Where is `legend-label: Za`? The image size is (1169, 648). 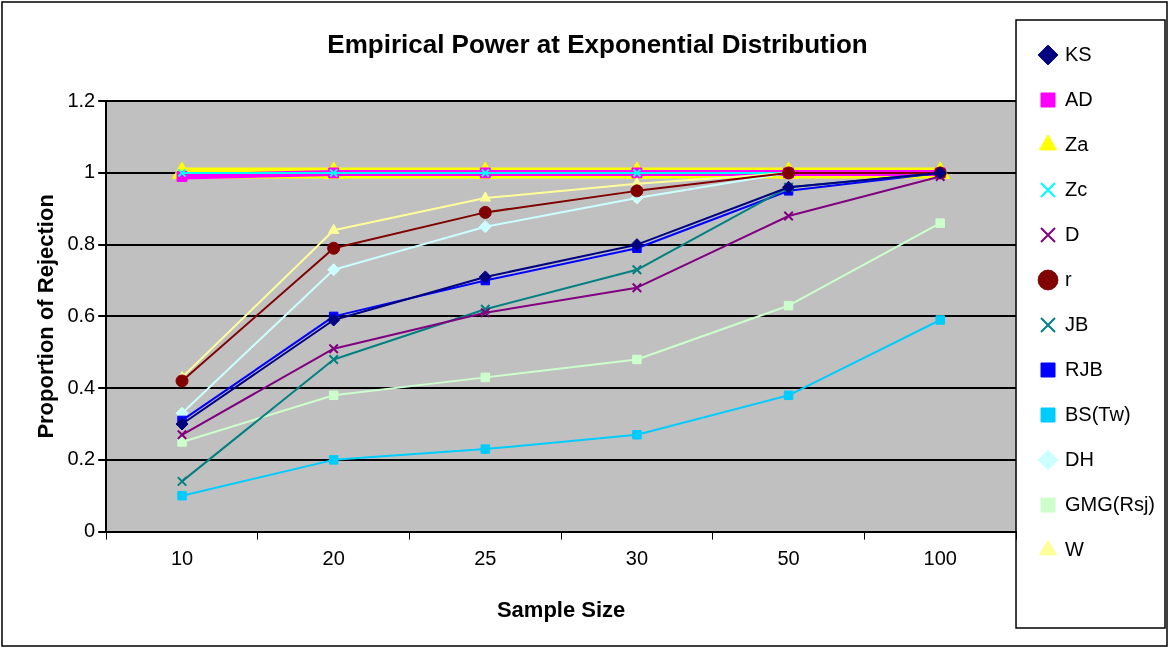
legend-label: Za is located at coordinates (1077, 143).